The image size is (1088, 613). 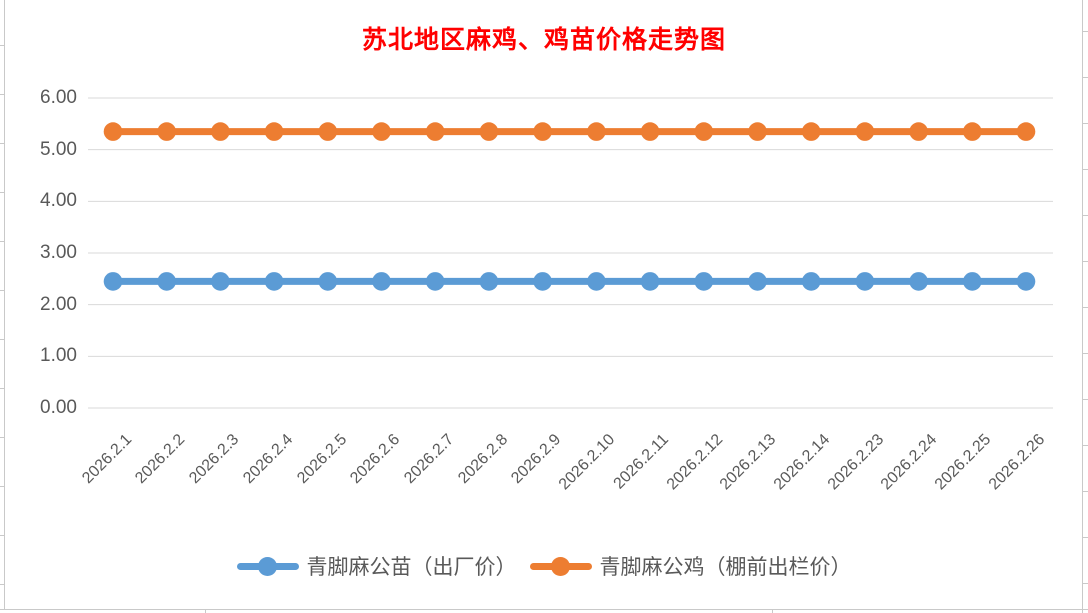 I want to click on sheet-gridline-bottom, so click(x=544, y=609).